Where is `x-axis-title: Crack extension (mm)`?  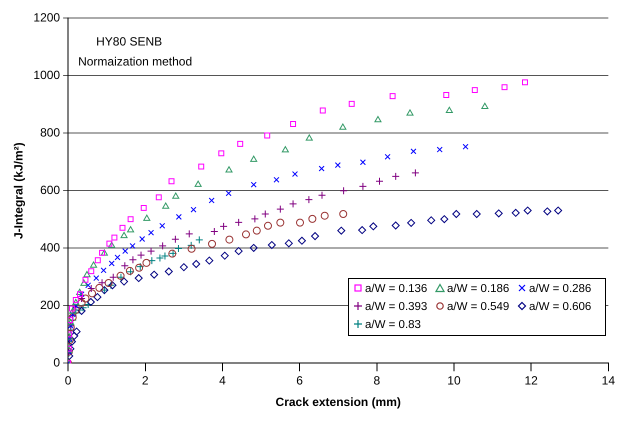 x-axis-title: Crack extension (mm) is located at coordinates (338, 402).